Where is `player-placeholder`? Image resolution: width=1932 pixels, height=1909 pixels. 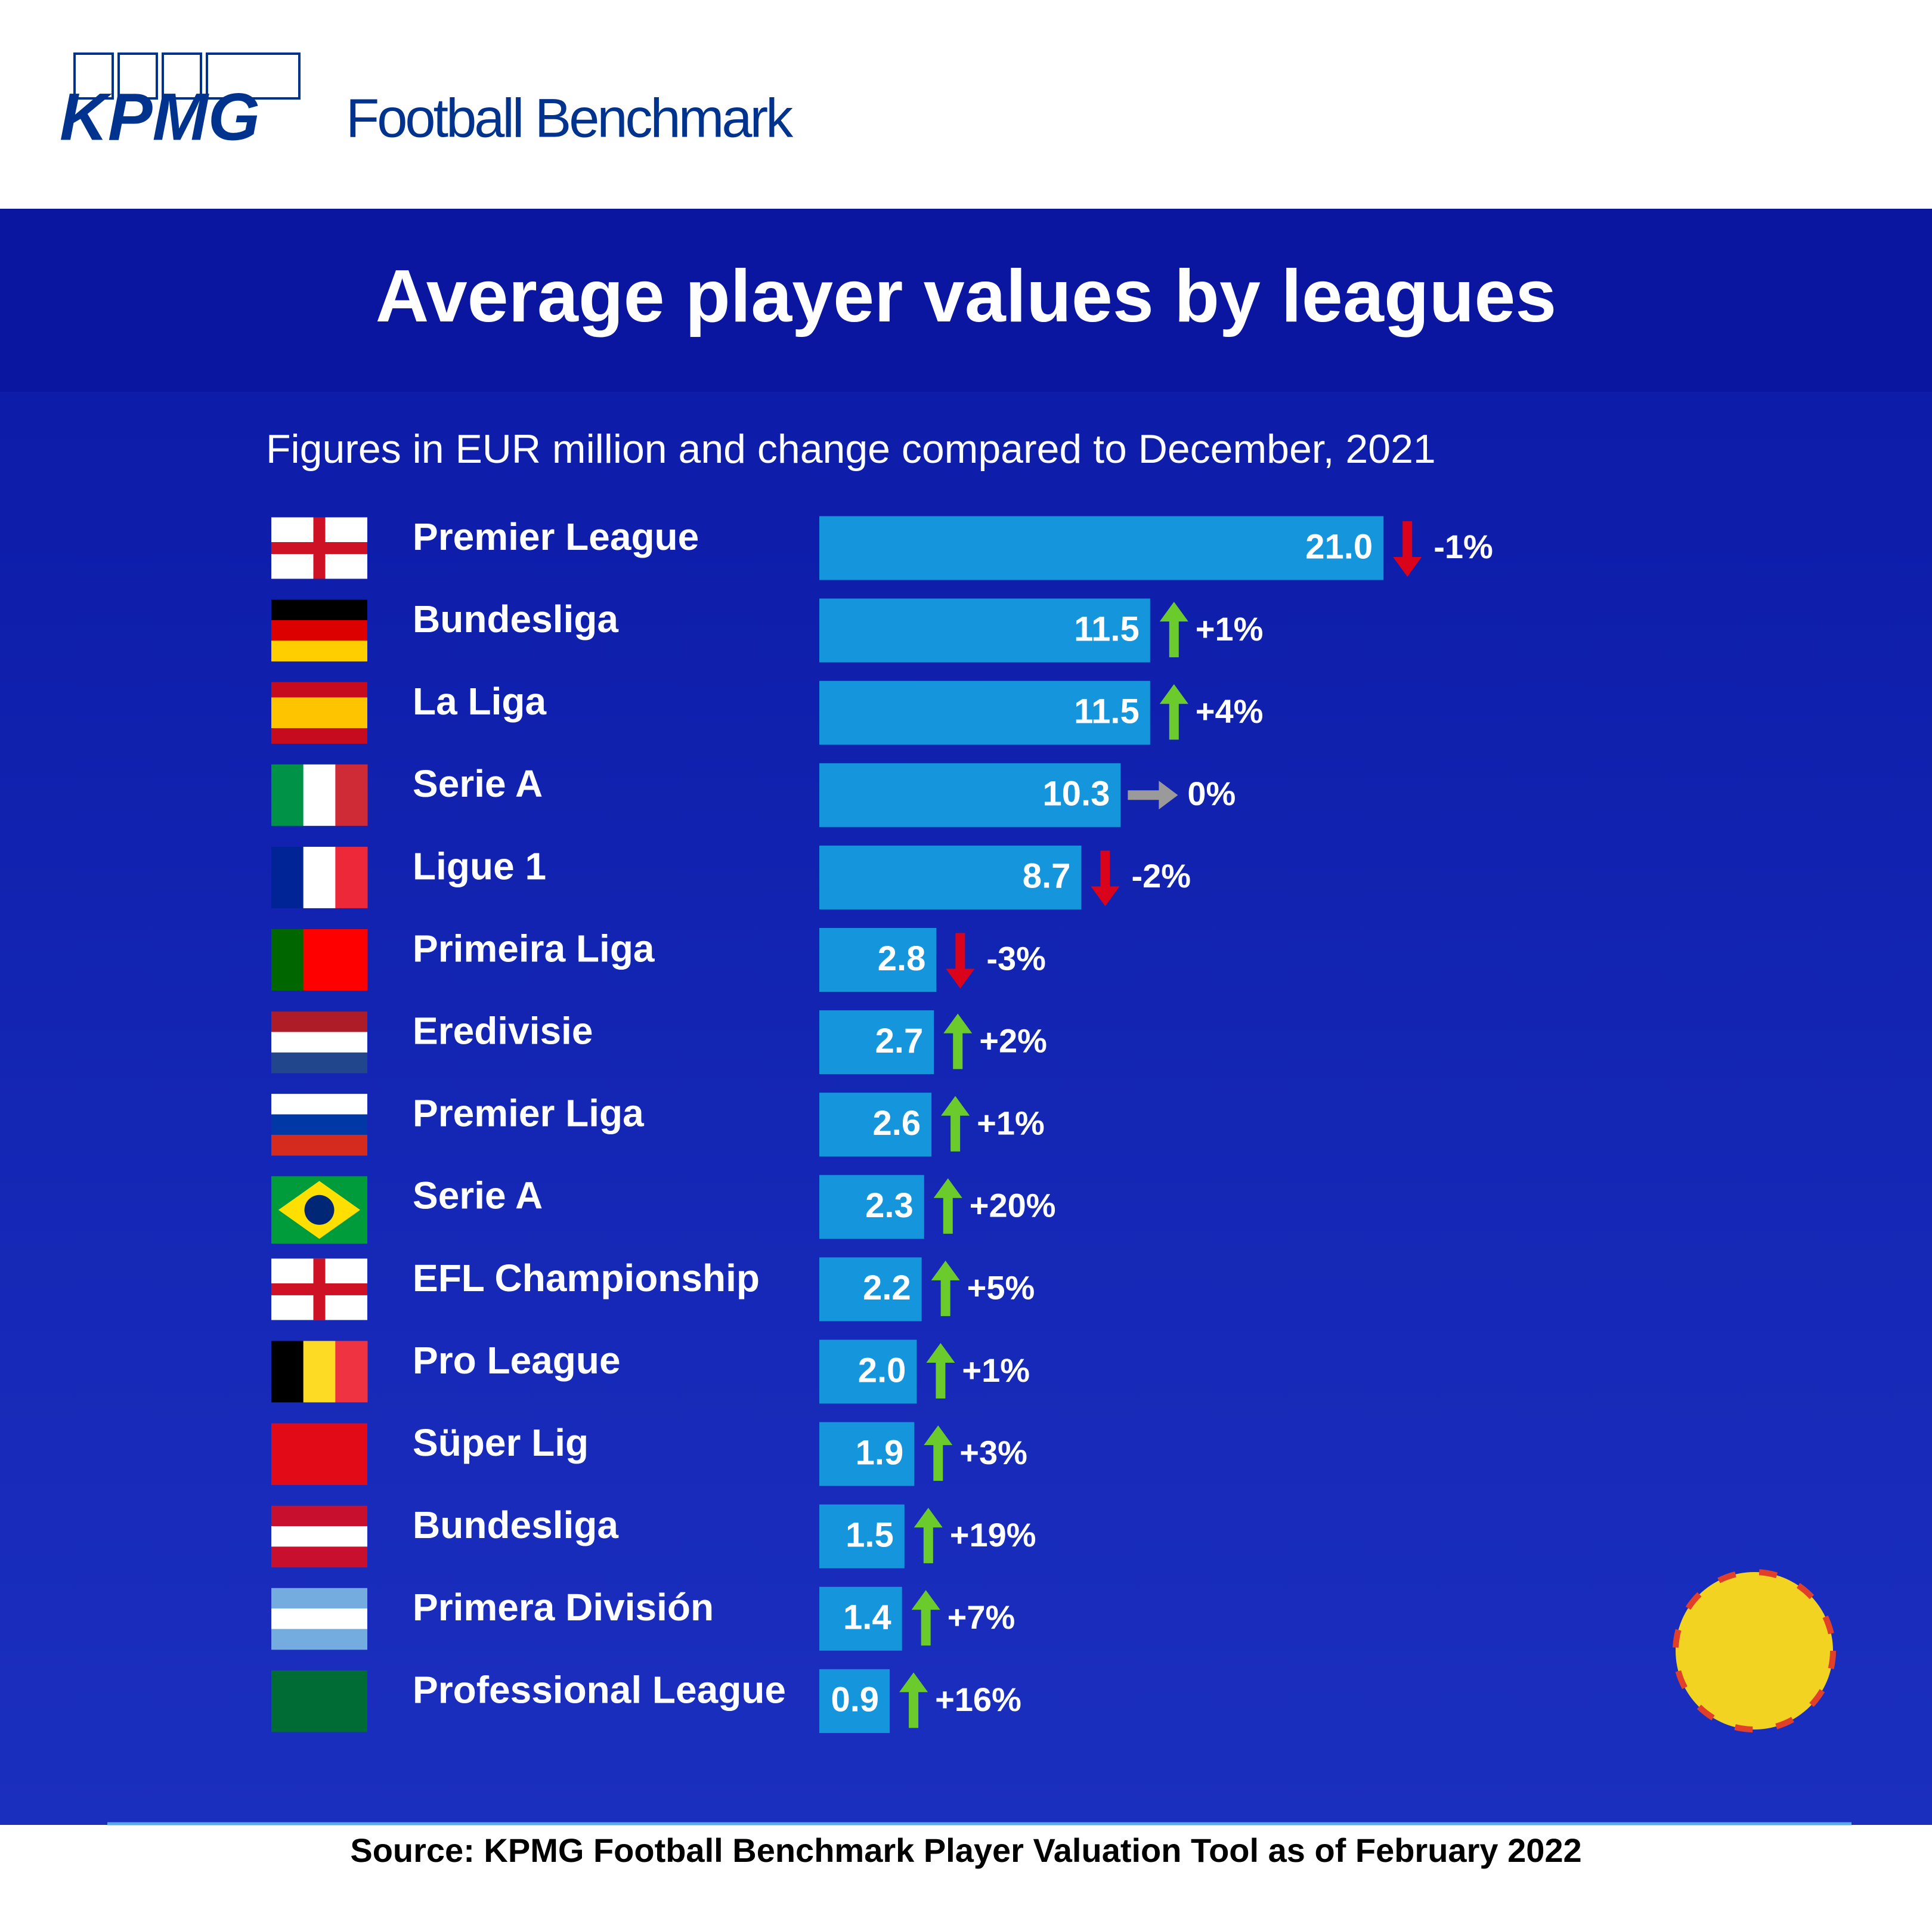 player-placeholder is located at coordinates (1754, 1650).